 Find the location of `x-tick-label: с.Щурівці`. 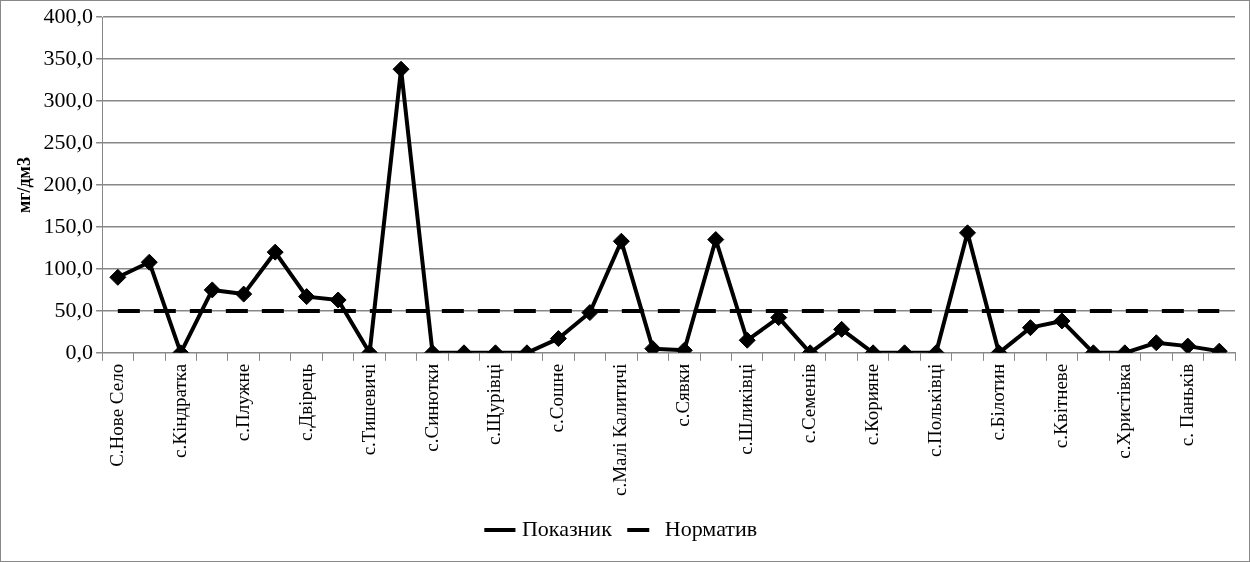

x-tick-label: с.Щурівці is located at coordinates (494, 404).